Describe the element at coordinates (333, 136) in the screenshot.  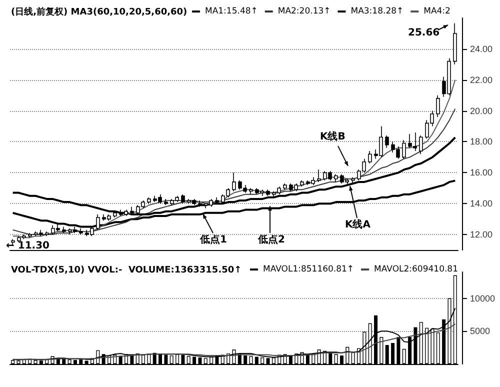
I see `annotation: K线B` at that location.